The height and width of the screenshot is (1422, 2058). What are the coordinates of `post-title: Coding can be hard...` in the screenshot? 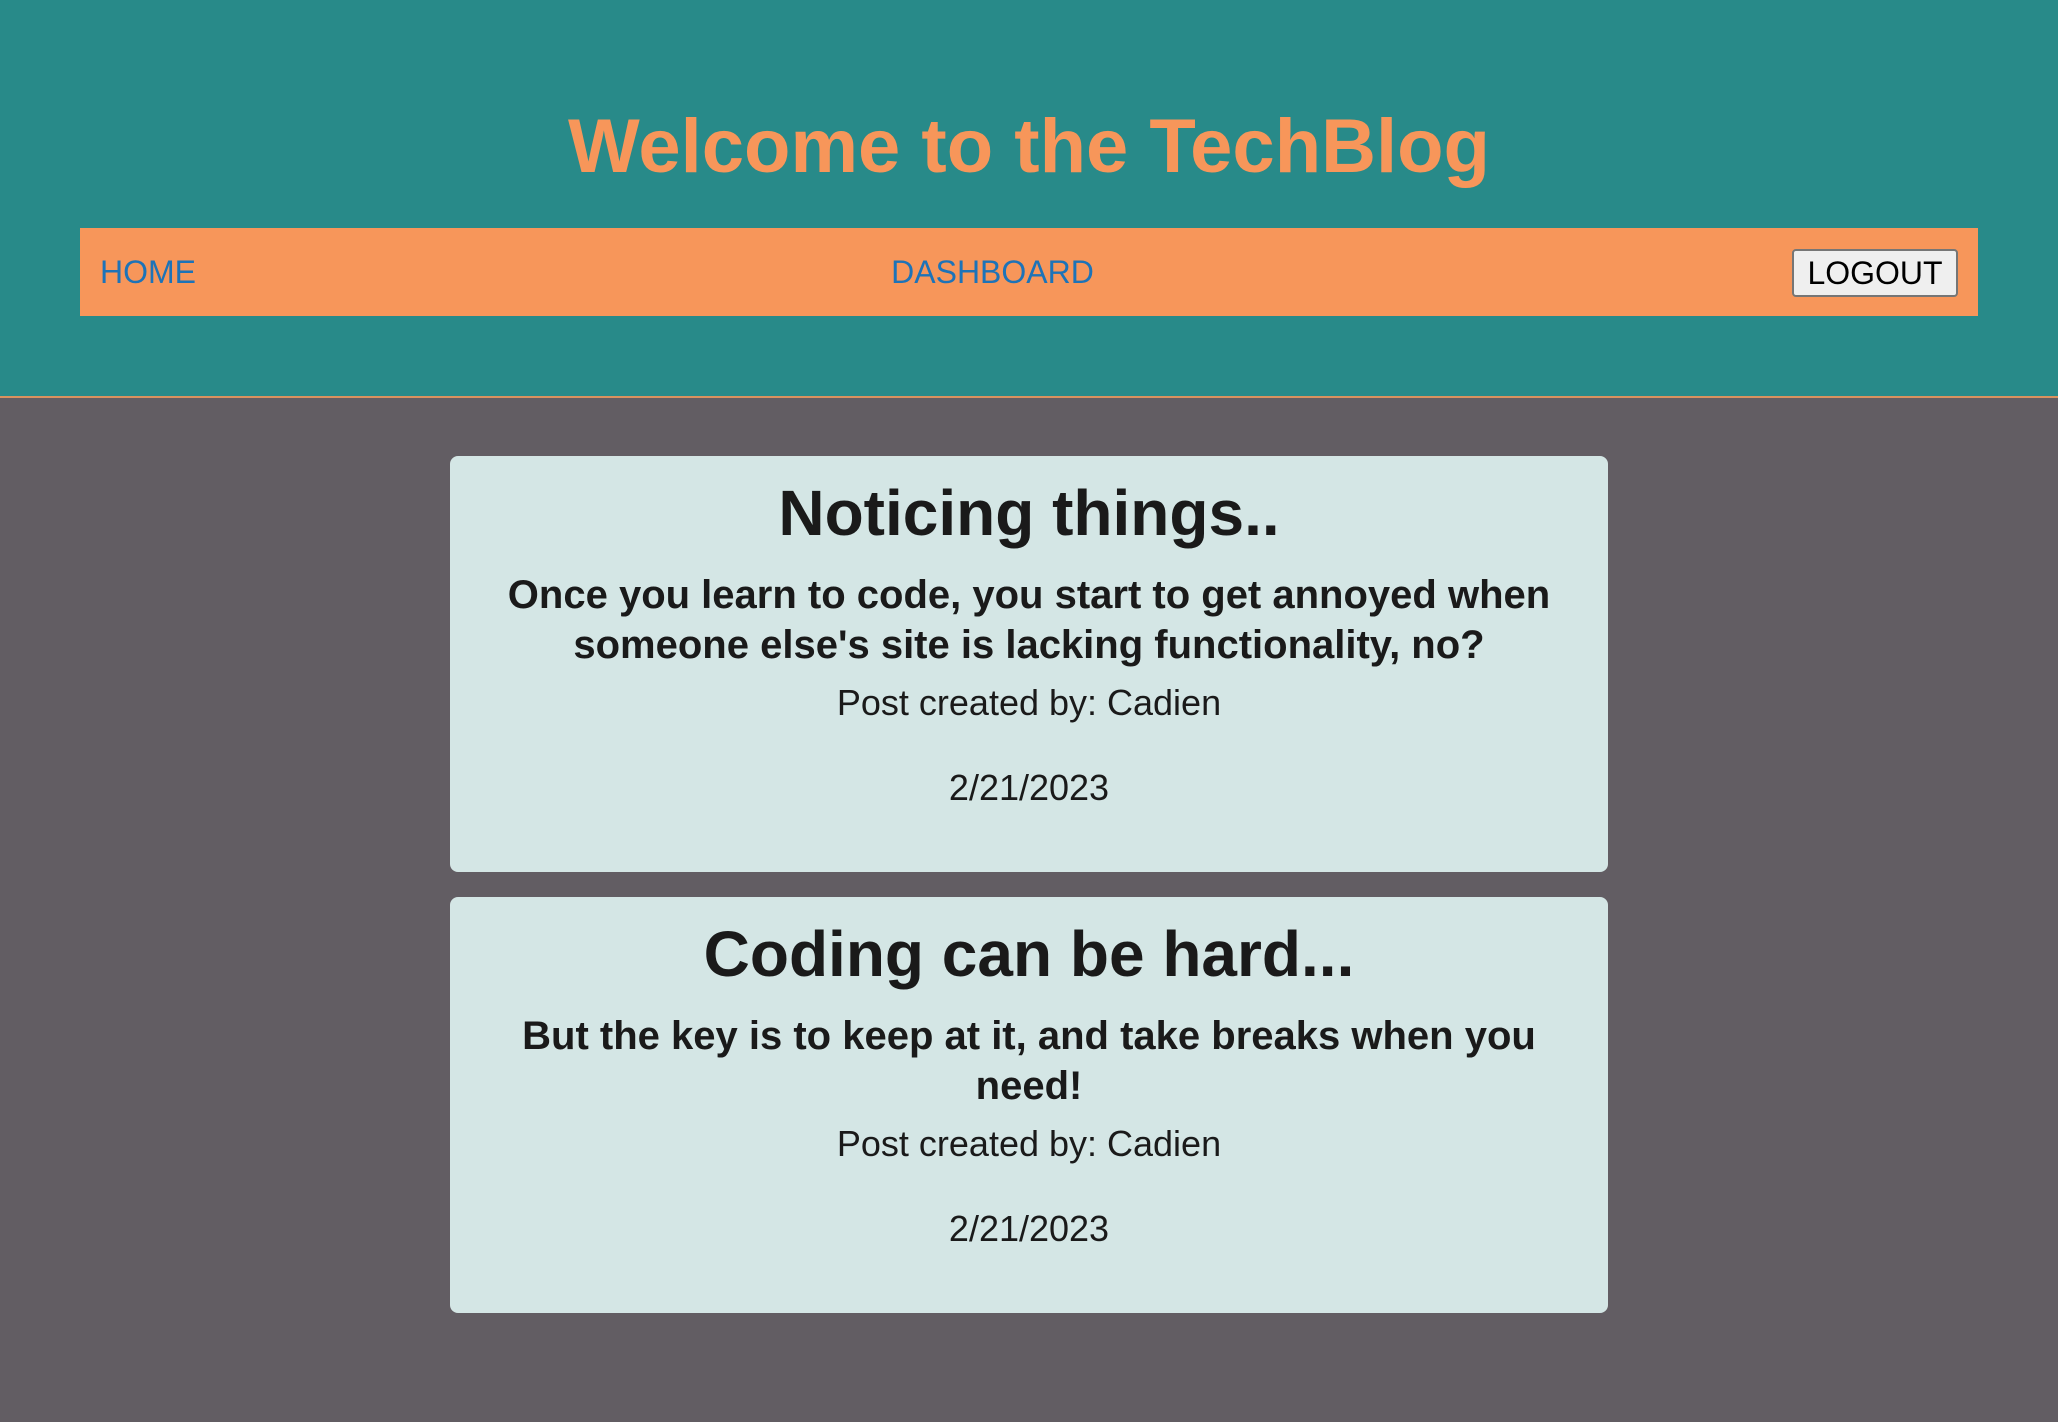 It's located at (1029, 954).